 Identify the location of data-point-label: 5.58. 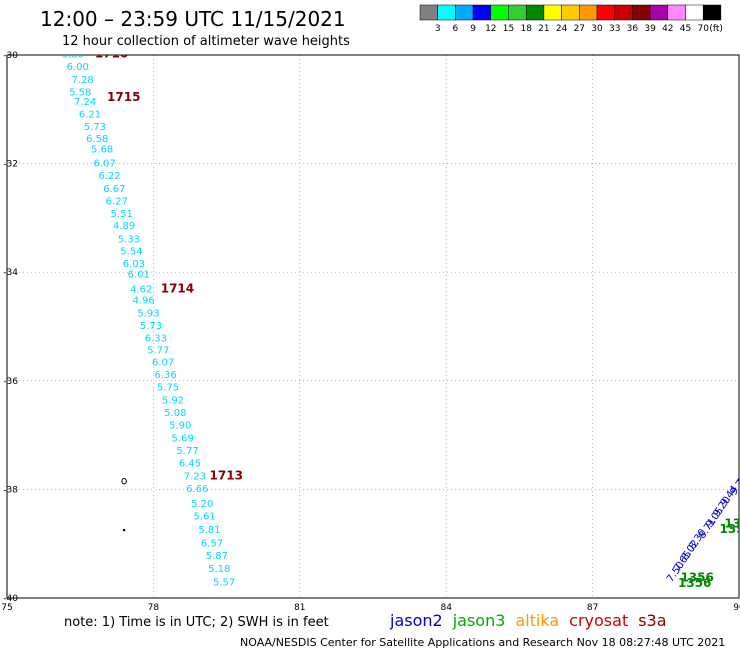
(80, 93).